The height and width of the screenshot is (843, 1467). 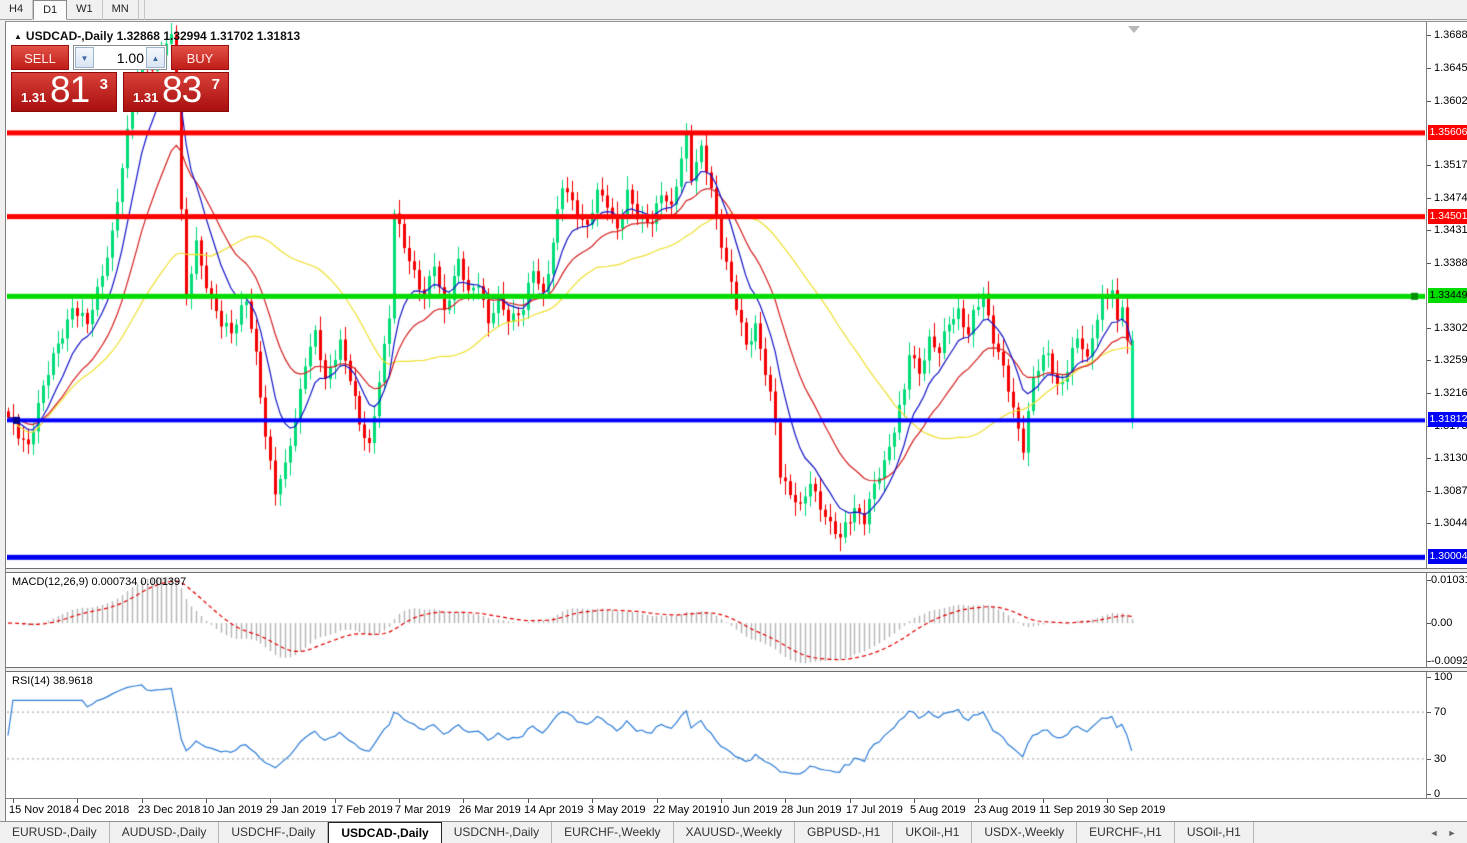 I want to click on buy-price-prefix: 1.31, so click(x=146, y=97).